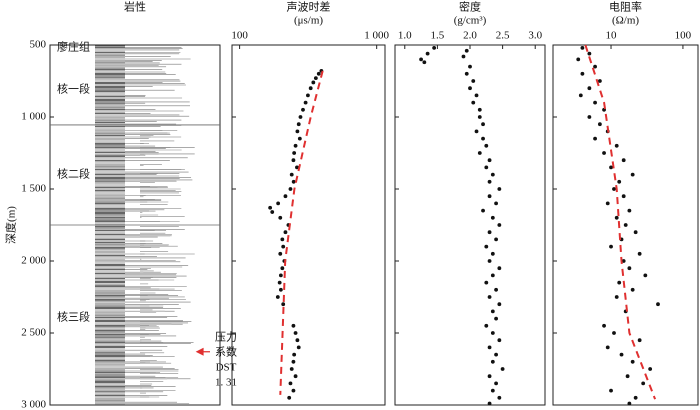 This screenshot has width=700, height=410. I want to click on panel-title: 电阻率, so click(625, 7).